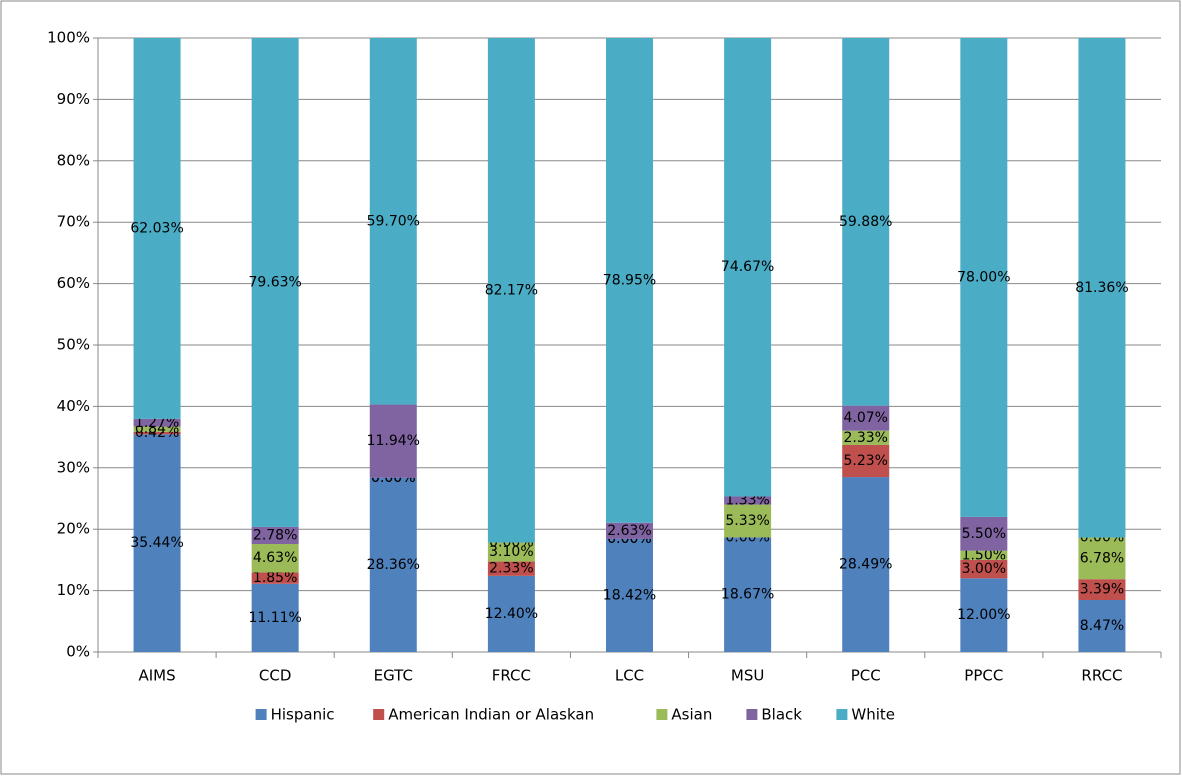 This screenshot has width=1182, height=780. What do you see at coordinates (73, 590) in the screenshot?
I see `y-tick-label: 10%` at bounding box center [73, 590].